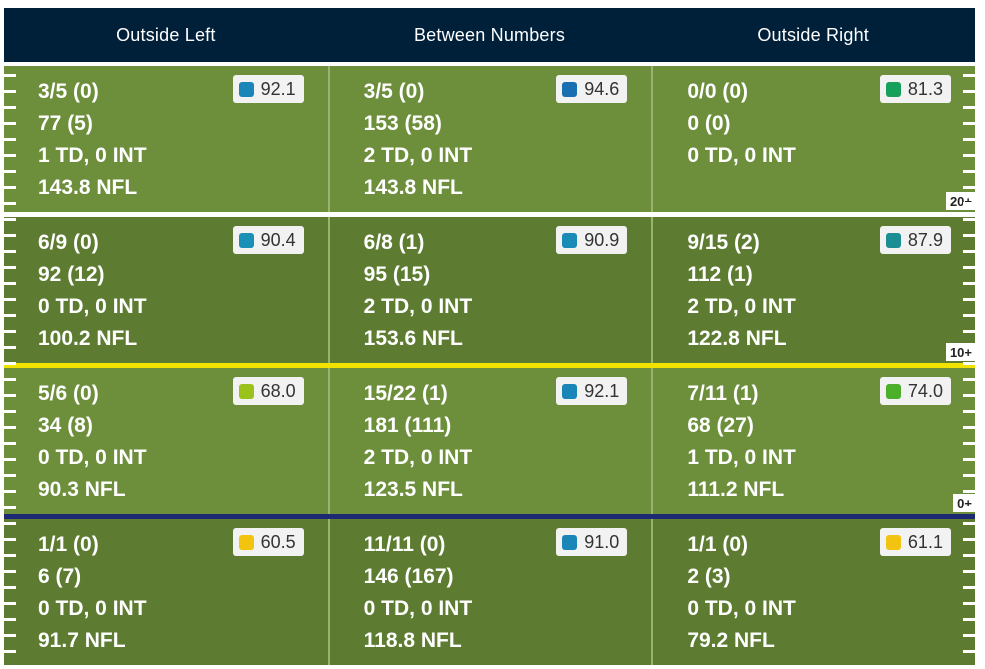 This screenshot has height=669, width=985. I want to click on zone-cell: 3/5 (0) 77 (5) 1 TD, 0 INT 143.8 NFL 92.1, so click(166, 139).